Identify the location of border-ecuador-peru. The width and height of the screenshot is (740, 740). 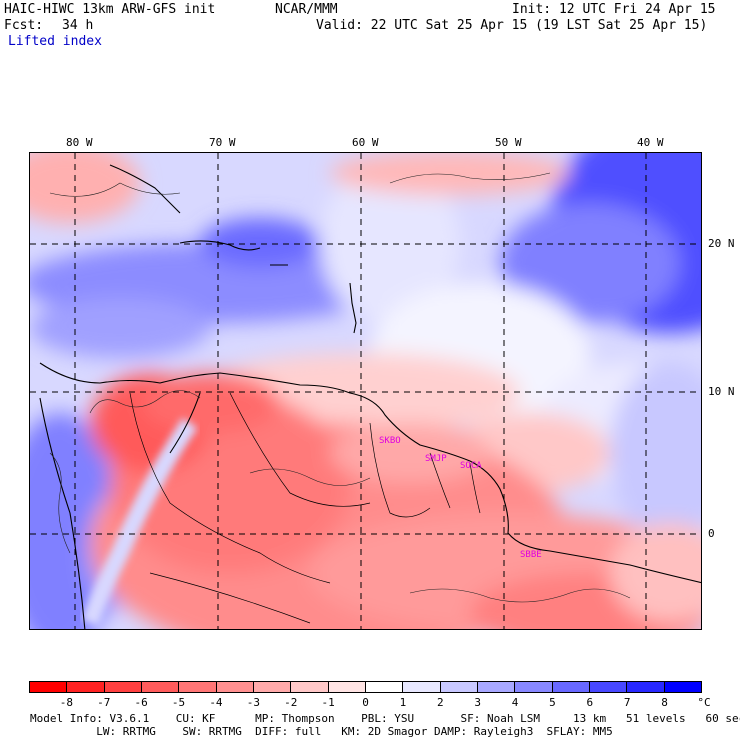
(230, 598).